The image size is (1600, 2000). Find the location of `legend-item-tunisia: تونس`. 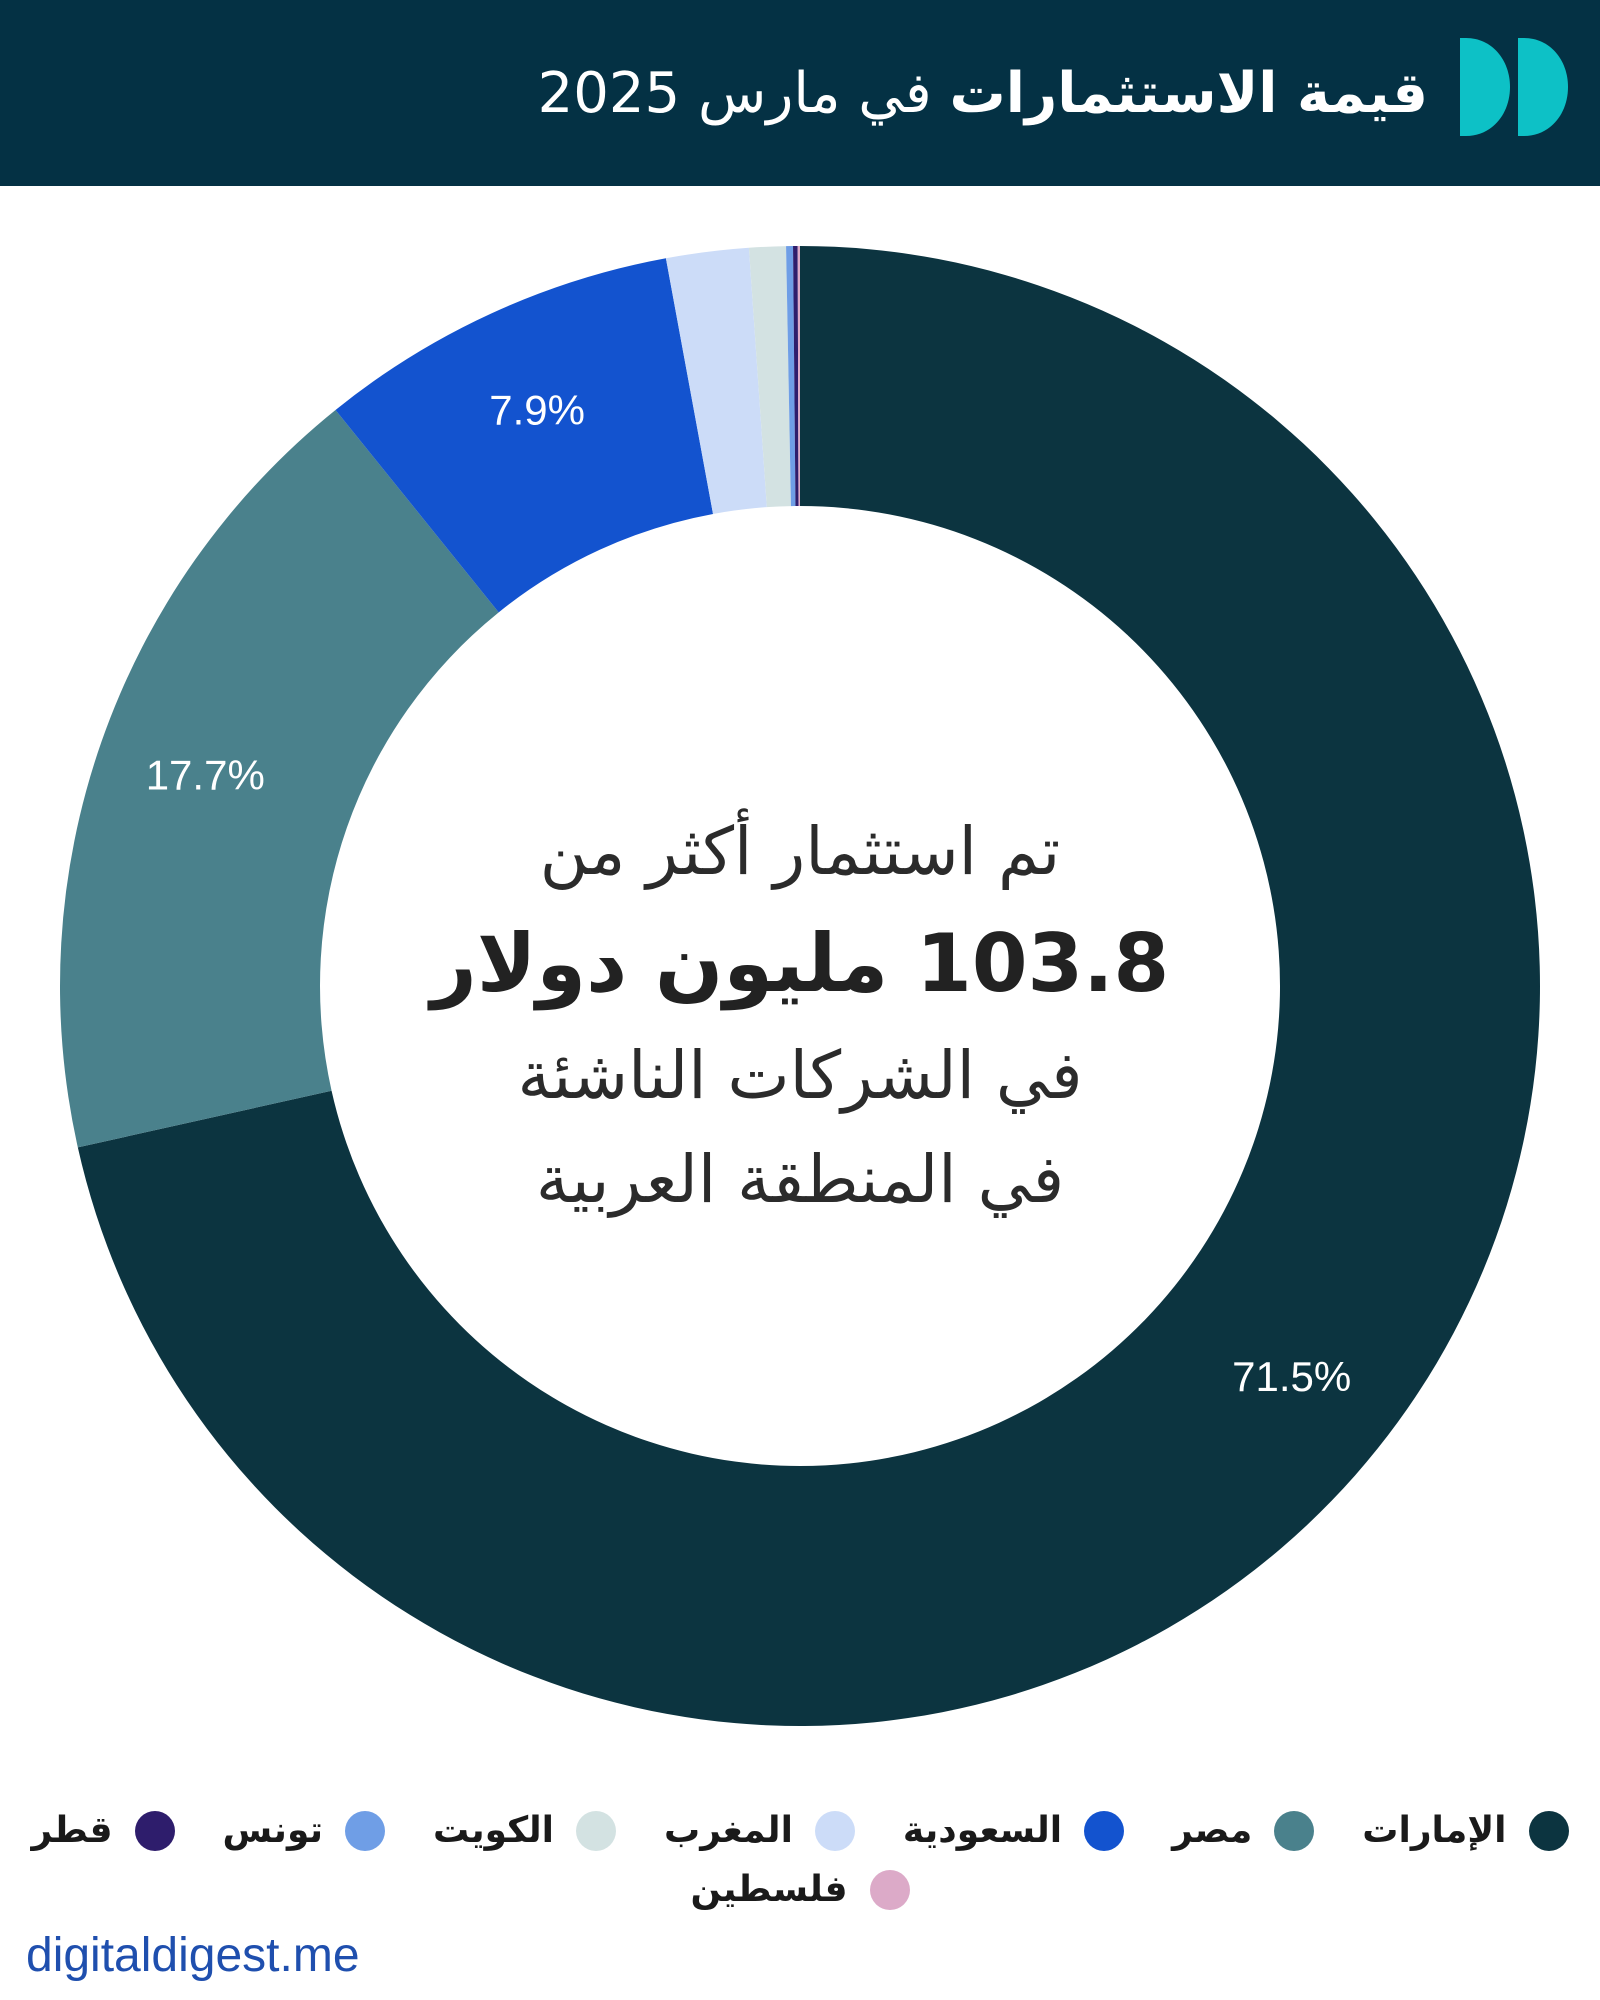

legend-item-tunisia: تونس is located at coordinates (304, 1830).